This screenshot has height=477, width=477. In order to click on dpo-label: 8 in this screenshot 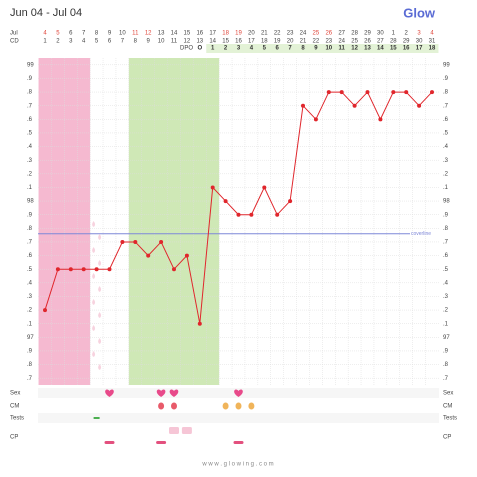, I will do `click(303, 49)`.